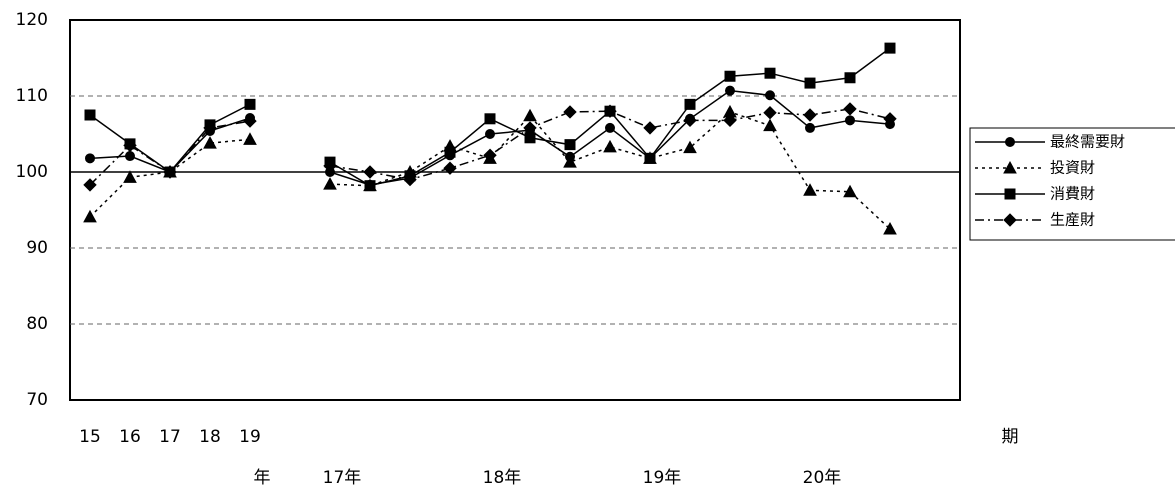 The height and width of the screenshot is (490, 1175). I want to click on x-group-label: 17年, so click(342, 478).